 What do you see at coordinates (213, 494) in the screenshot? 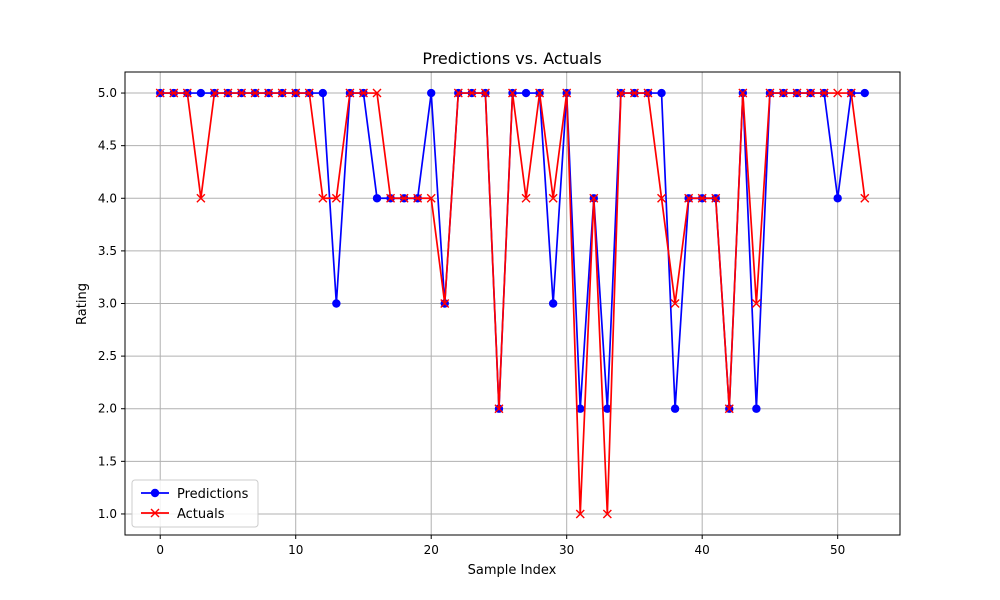
I see `predictions-legend-label: Predictions` at bounding box center [213, 494].